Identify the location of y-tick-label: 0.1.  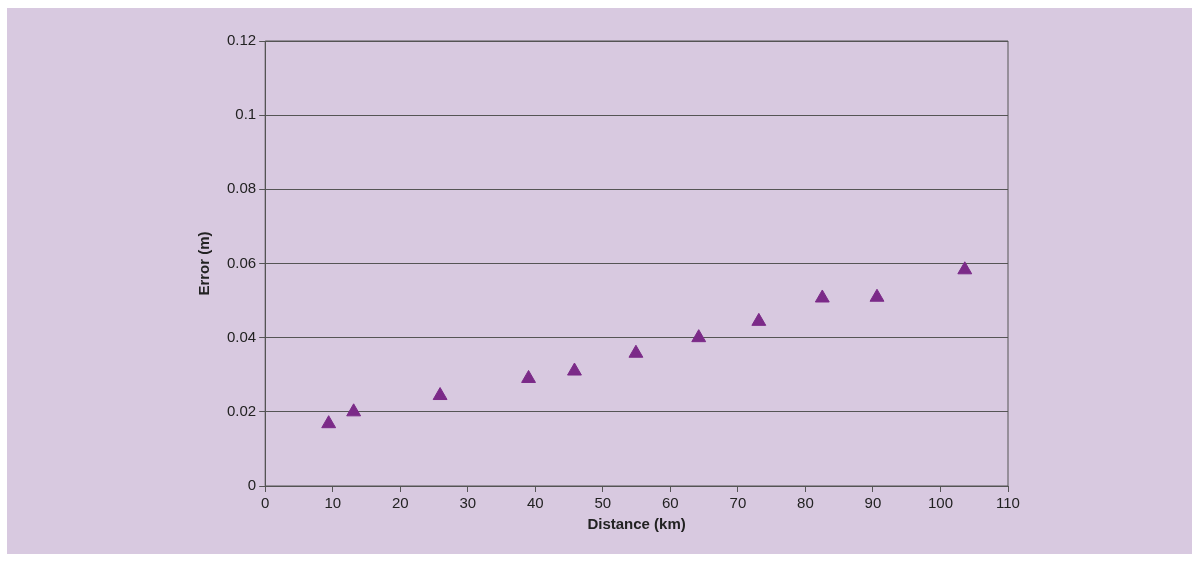
(246, 114).